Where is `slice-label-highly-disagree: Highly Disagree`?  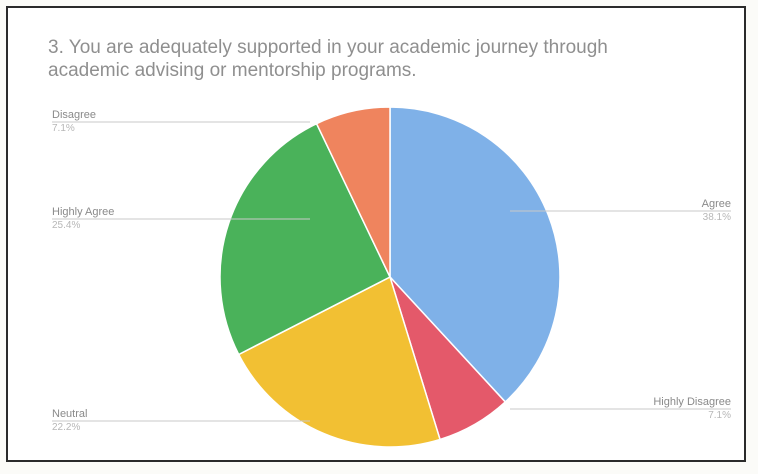 slice-label-highly-disagree: Highly Disagree is located at coordinates (692, 402).